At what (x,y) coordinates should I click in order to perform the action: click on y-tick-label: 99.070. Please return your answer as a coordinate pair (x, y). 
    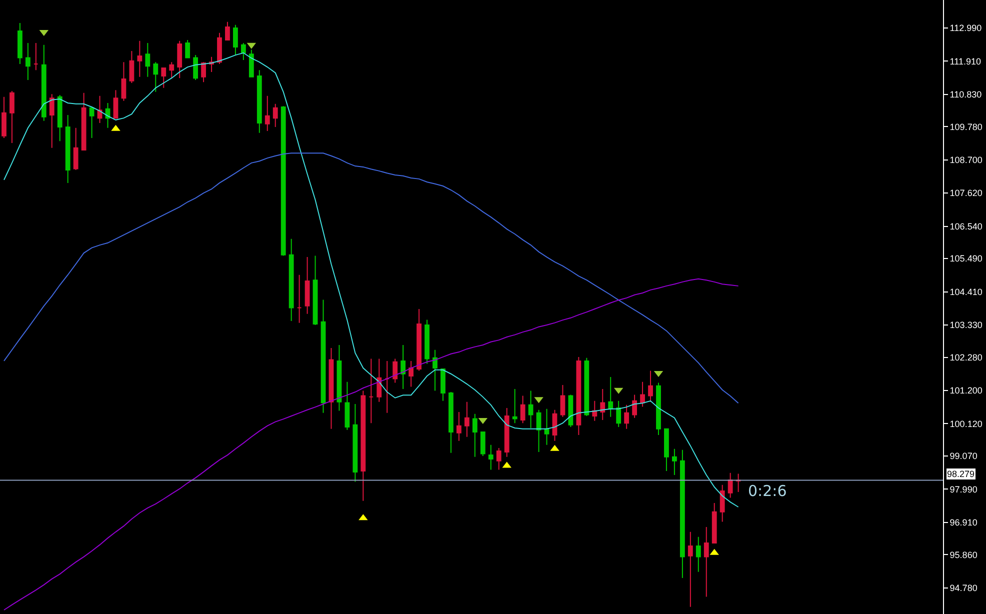
    Looking at the image, I should click on (964, 456).